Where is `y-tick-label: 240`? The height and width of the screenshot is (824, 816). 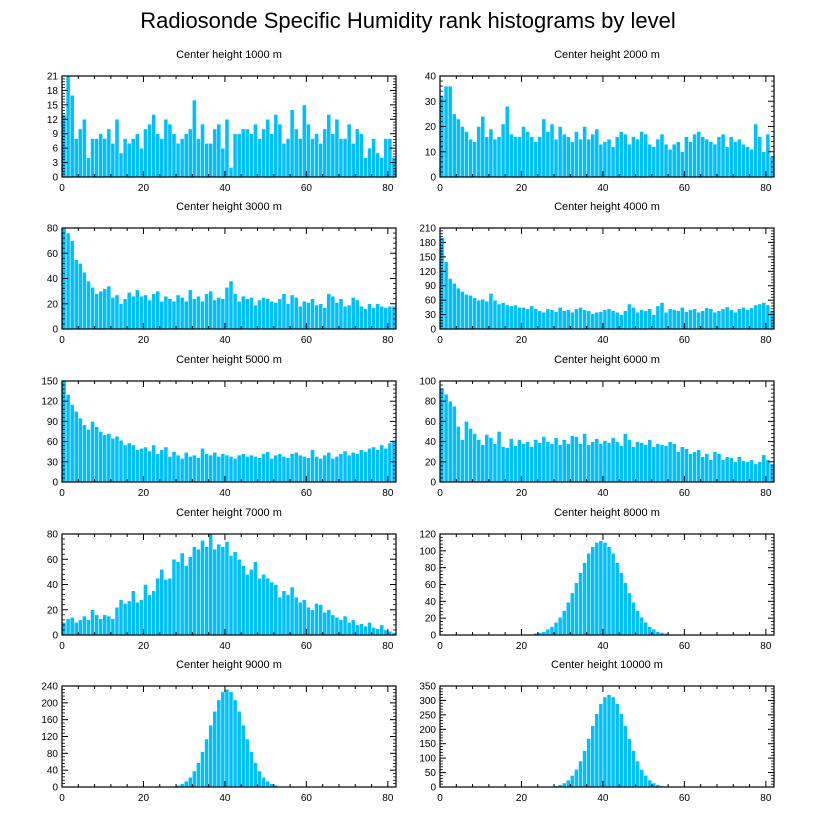 y-tick-label: 240 is located at coordinates (49, 687).